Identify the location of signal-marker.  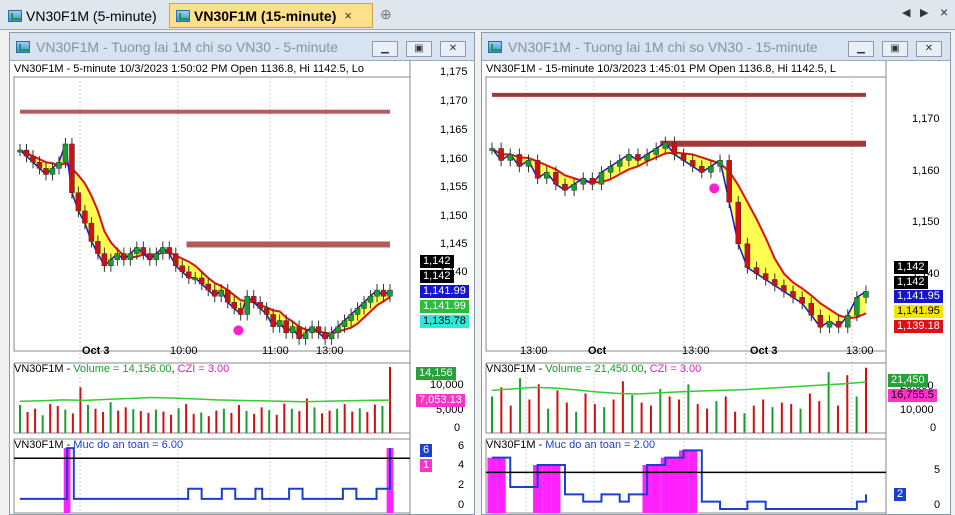
(714, 188).